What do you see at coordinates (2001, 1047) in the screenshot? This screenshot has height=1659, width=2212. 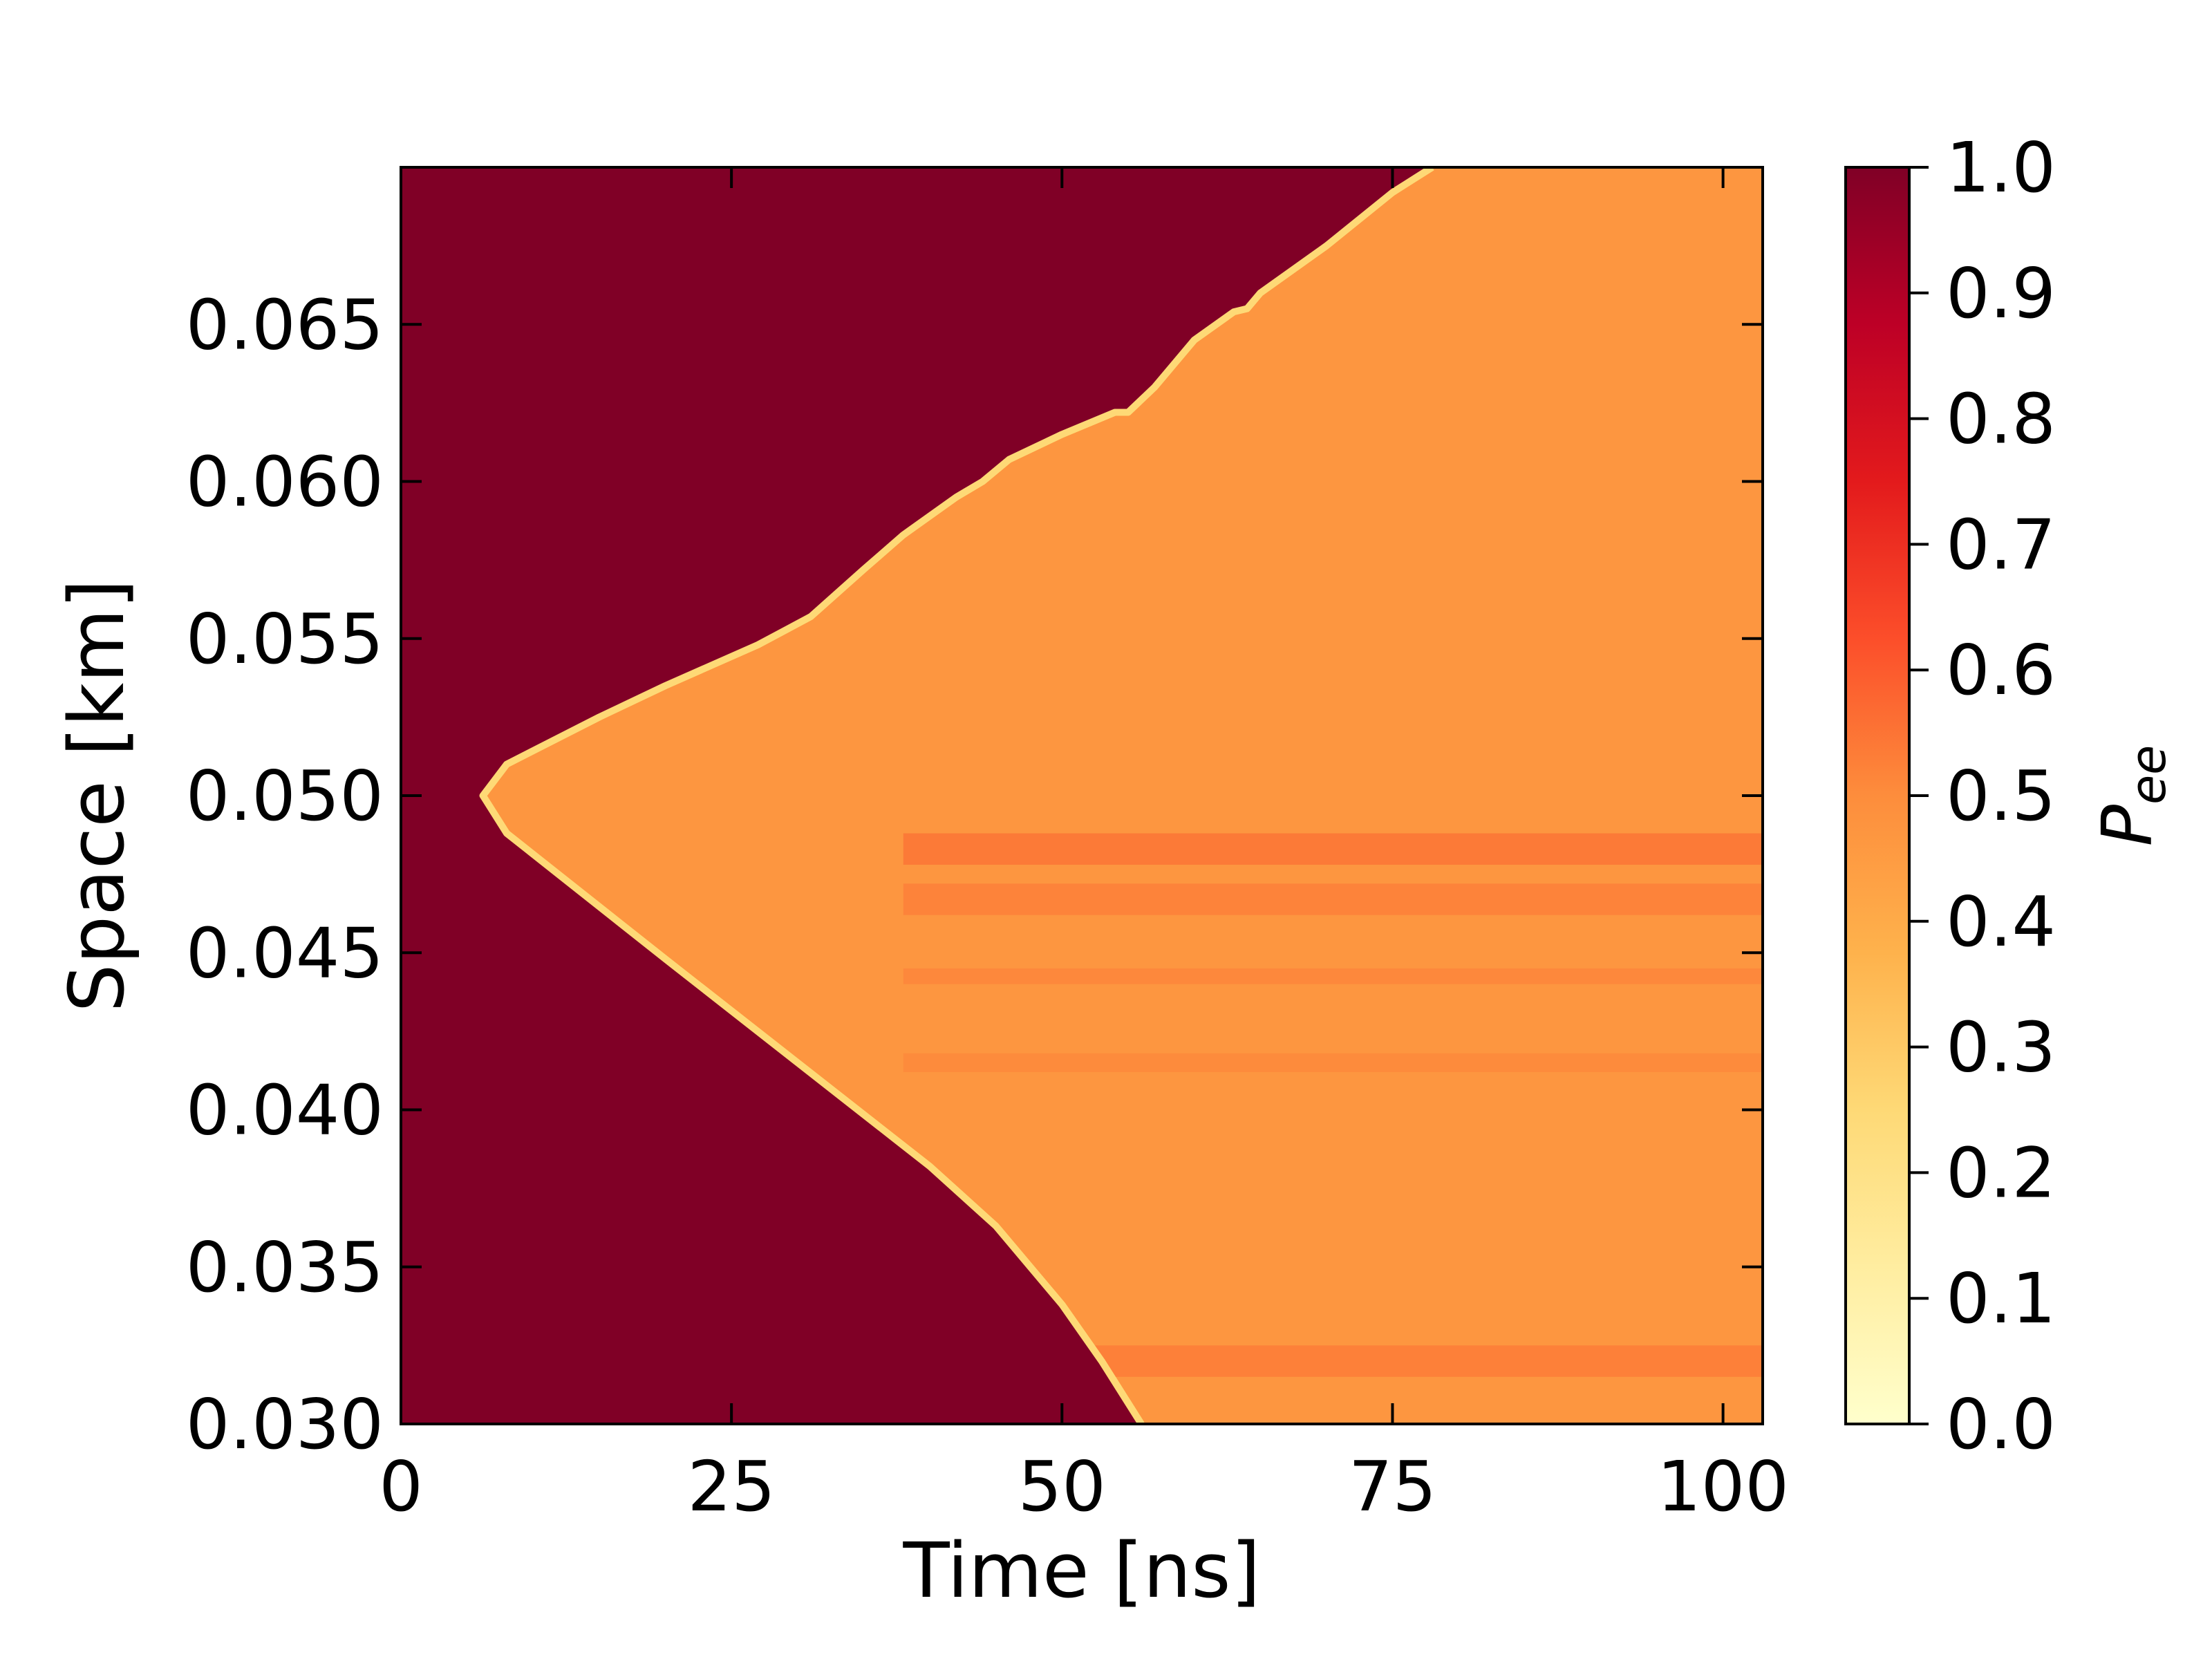 I see `colorbar-tick-label: 0.3` at bounding box center [2001, 1047].